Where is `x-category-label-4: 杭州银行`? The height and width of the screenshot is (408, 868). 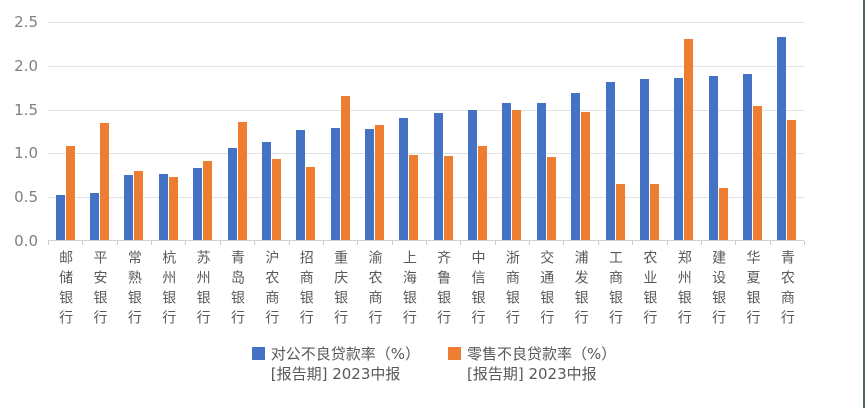
x-category-label-4: 杭州银行 is located at coordinates (168, 290).